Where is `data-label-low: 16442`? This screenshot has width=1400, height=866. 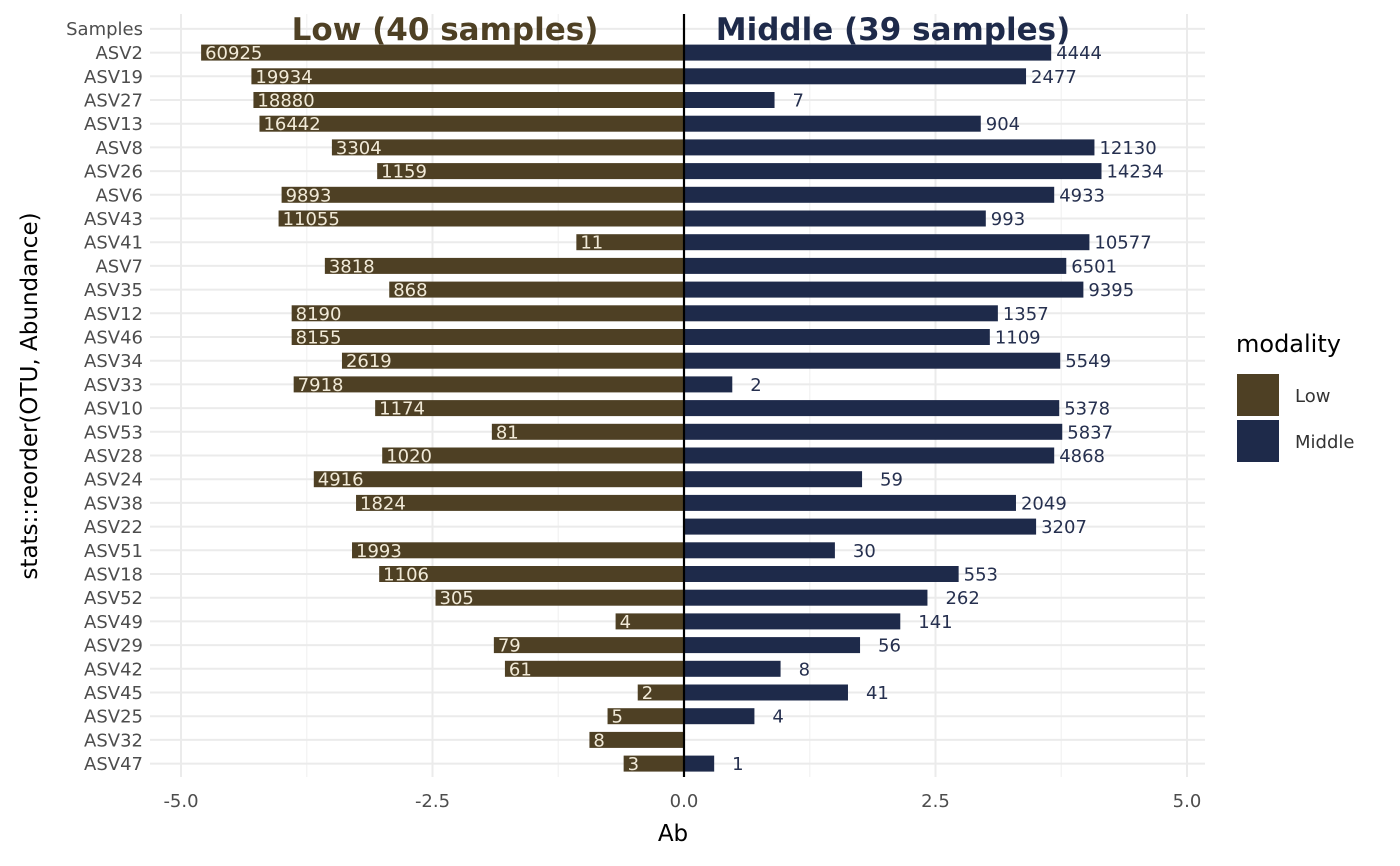
data-label-low: 16442 is located at coordinates (291, 124).